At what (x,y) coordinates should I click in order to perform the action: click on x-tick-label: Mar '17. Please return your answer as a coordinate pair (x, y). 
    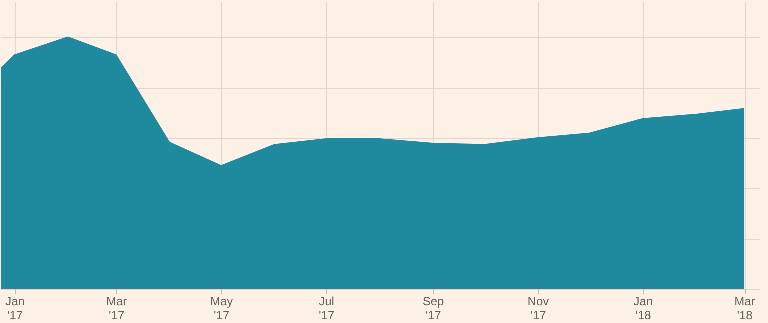
    Looking at the image, I should click on (117, 308).